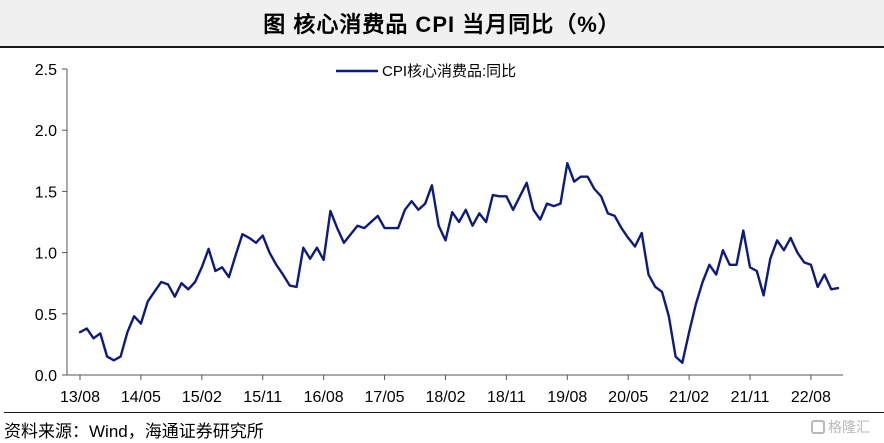 The image size is (884, 443). I want to click on x-tick-label: 16/08, so click(324, 397).